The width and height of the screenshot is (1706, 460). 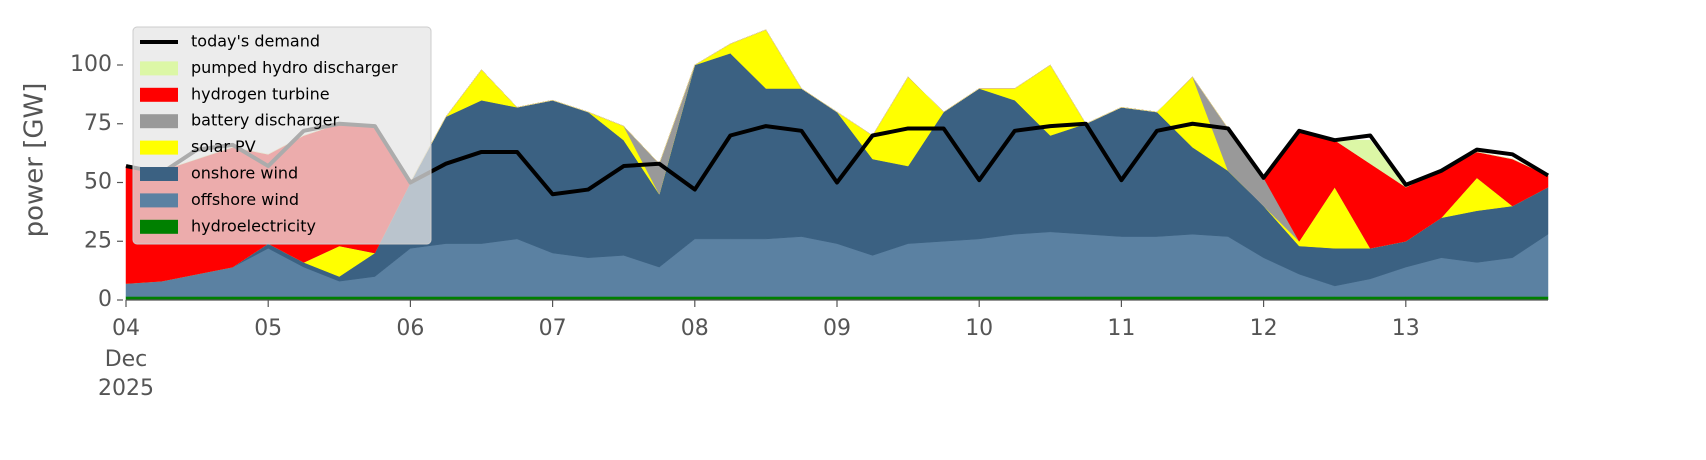 What do you see at coordinates (105, 299) in the screenshot?
I see `y-tick-label: 0` at bounding box center [105, 299].